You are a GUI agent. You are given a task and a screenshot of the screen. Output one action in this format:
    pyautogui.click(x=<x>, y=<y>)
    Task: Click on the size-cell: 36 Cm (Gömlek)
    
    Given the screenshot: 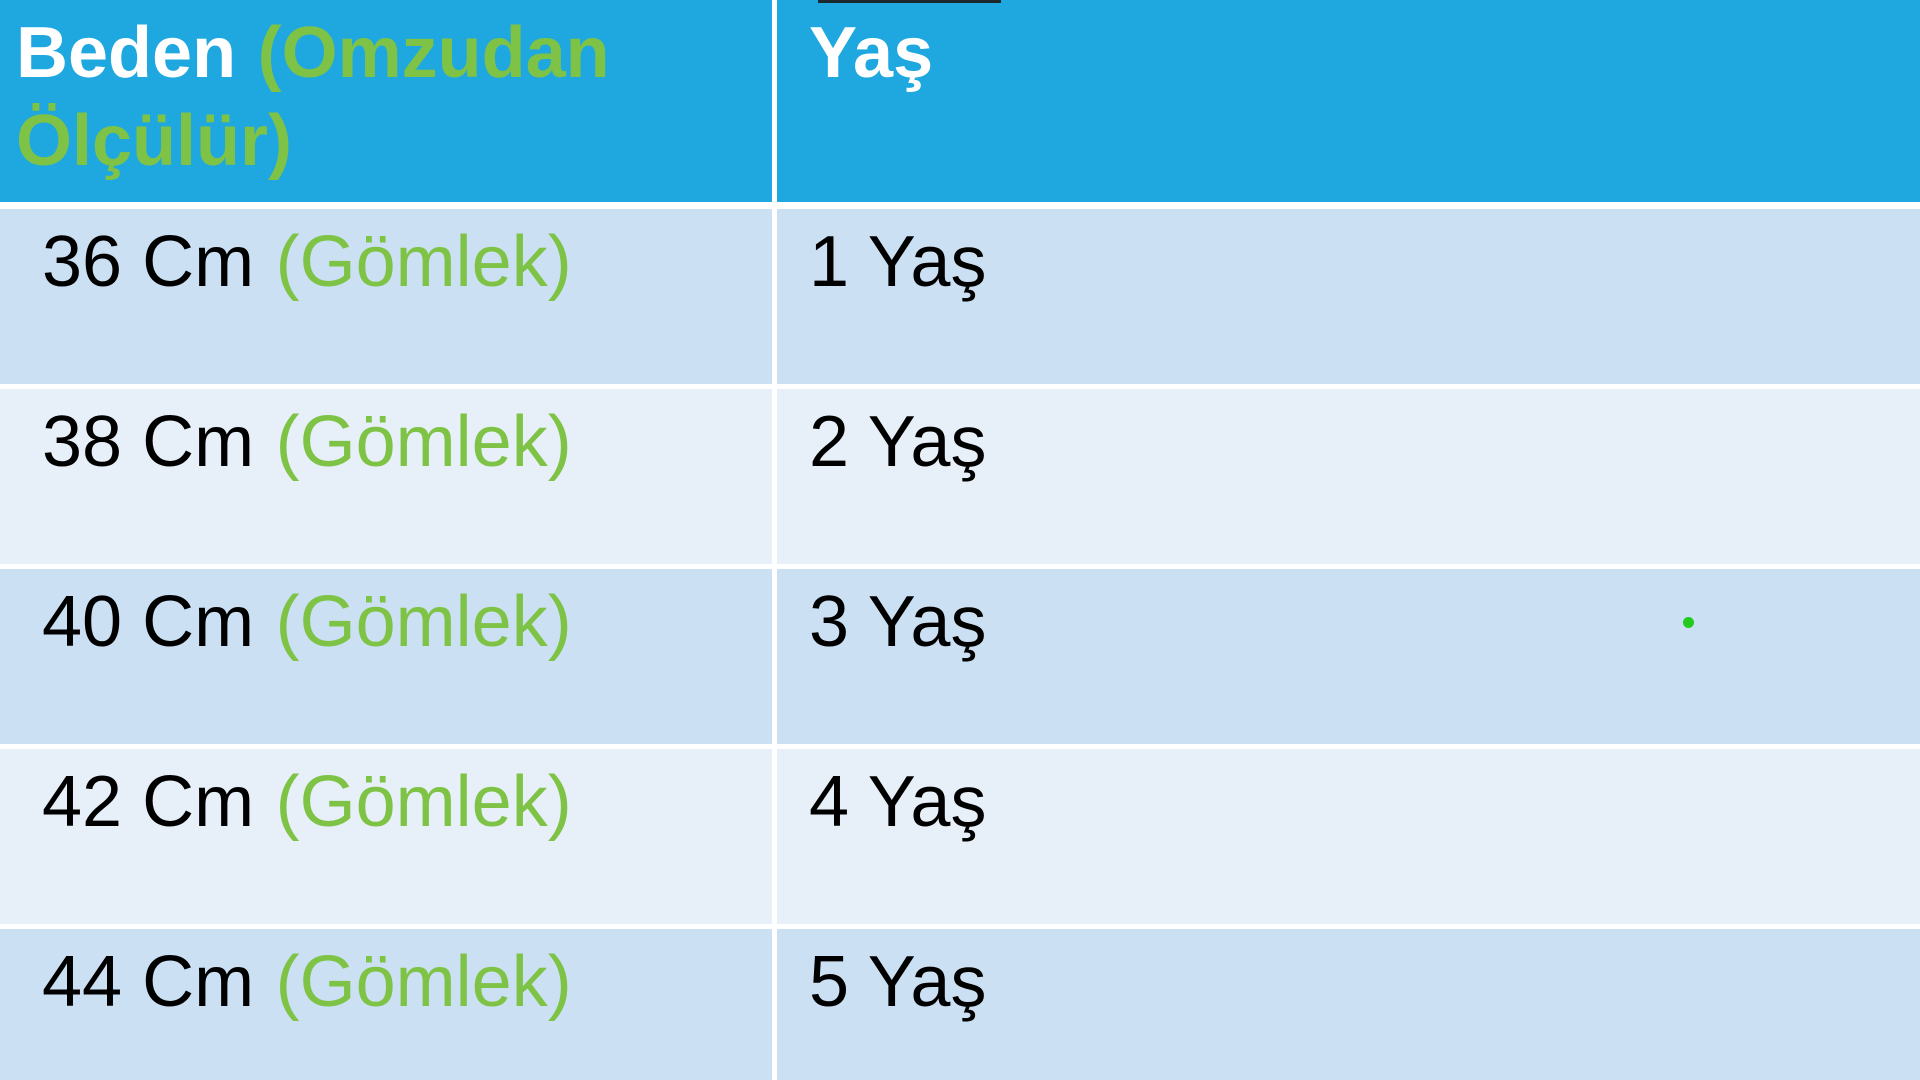 What is the action you would take?
    pyautogui.click(x=388, y=296)
    